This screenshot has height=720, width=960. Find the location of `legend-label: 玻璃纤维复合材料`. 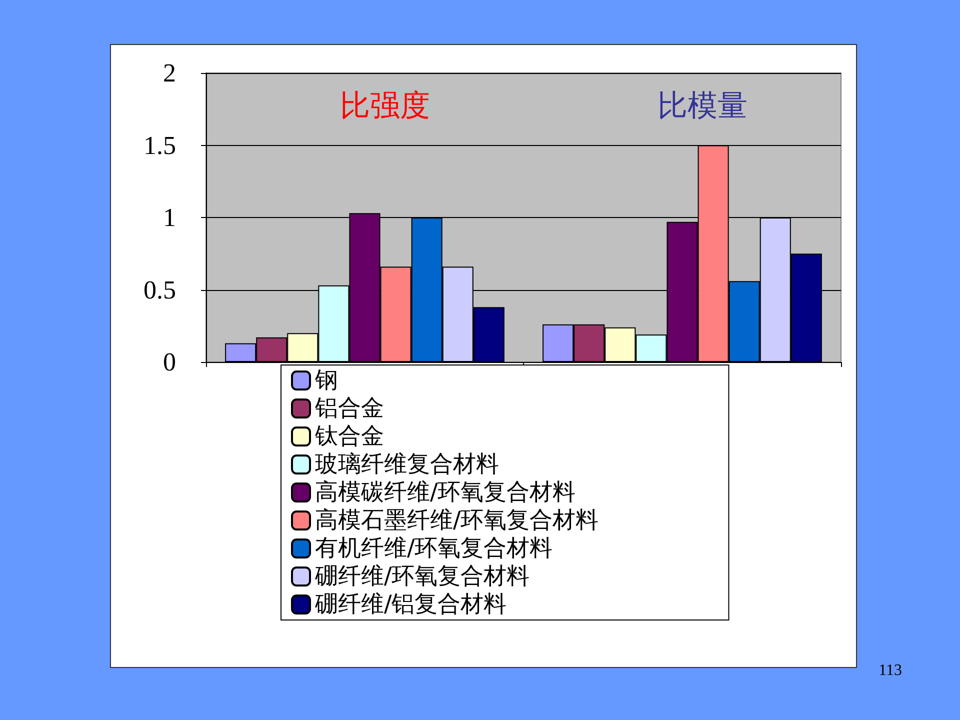

legend-label: 玻璃纤维复合材料 is located at coordinates (407, 465).